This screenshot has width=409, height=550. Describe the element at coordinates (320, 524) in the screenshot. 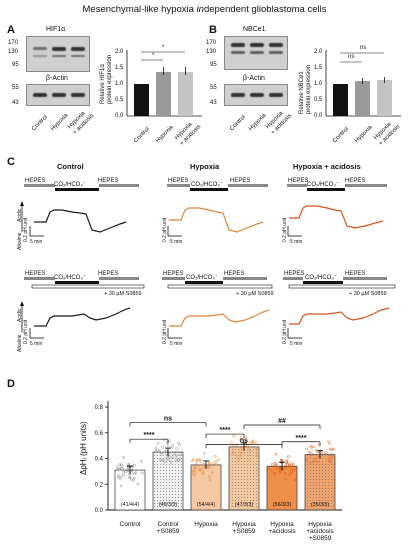

I see `x-category-label: Hypoxia` at that location.